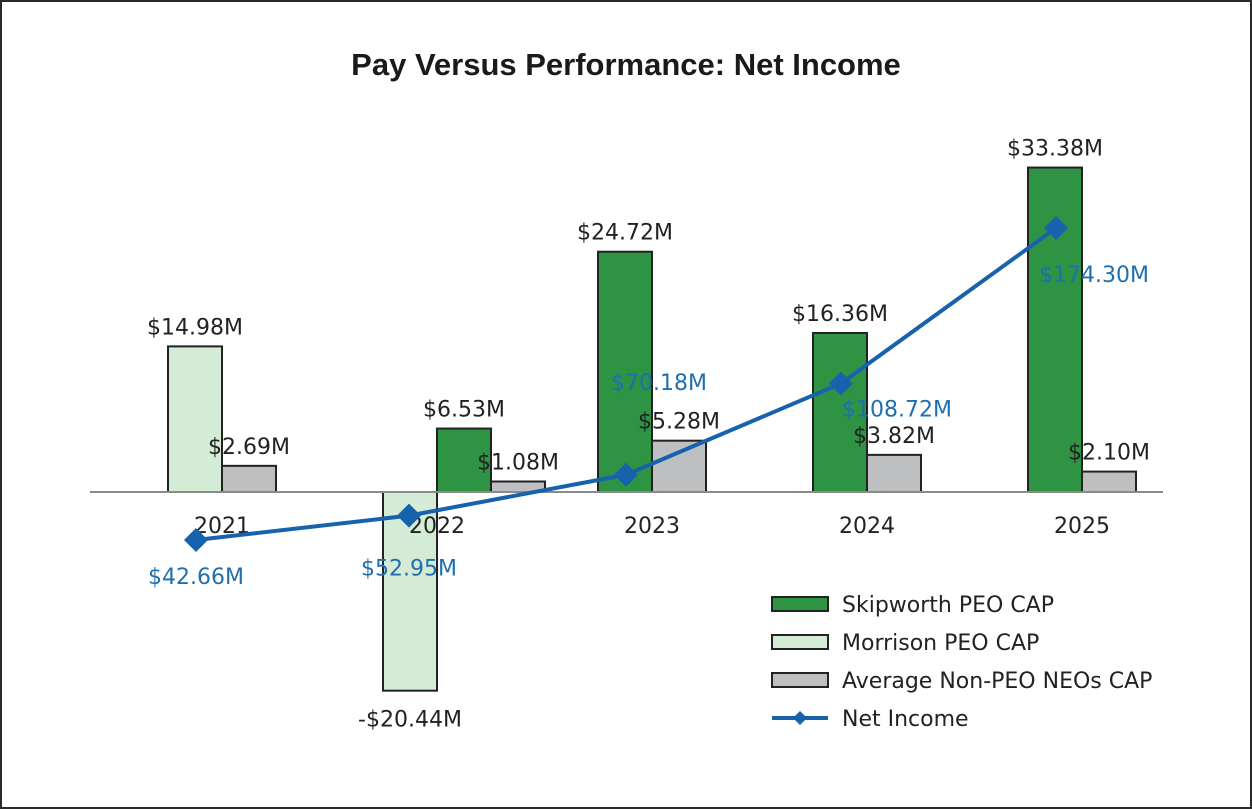 The height and width of the screenshot is (809, 1252). What do you see at coordinates (1109, 453) in the screenshot?
I see `data-label-average-non-peo-neos-cap-2025: $2.10M` at bounding box center [1109, 453].